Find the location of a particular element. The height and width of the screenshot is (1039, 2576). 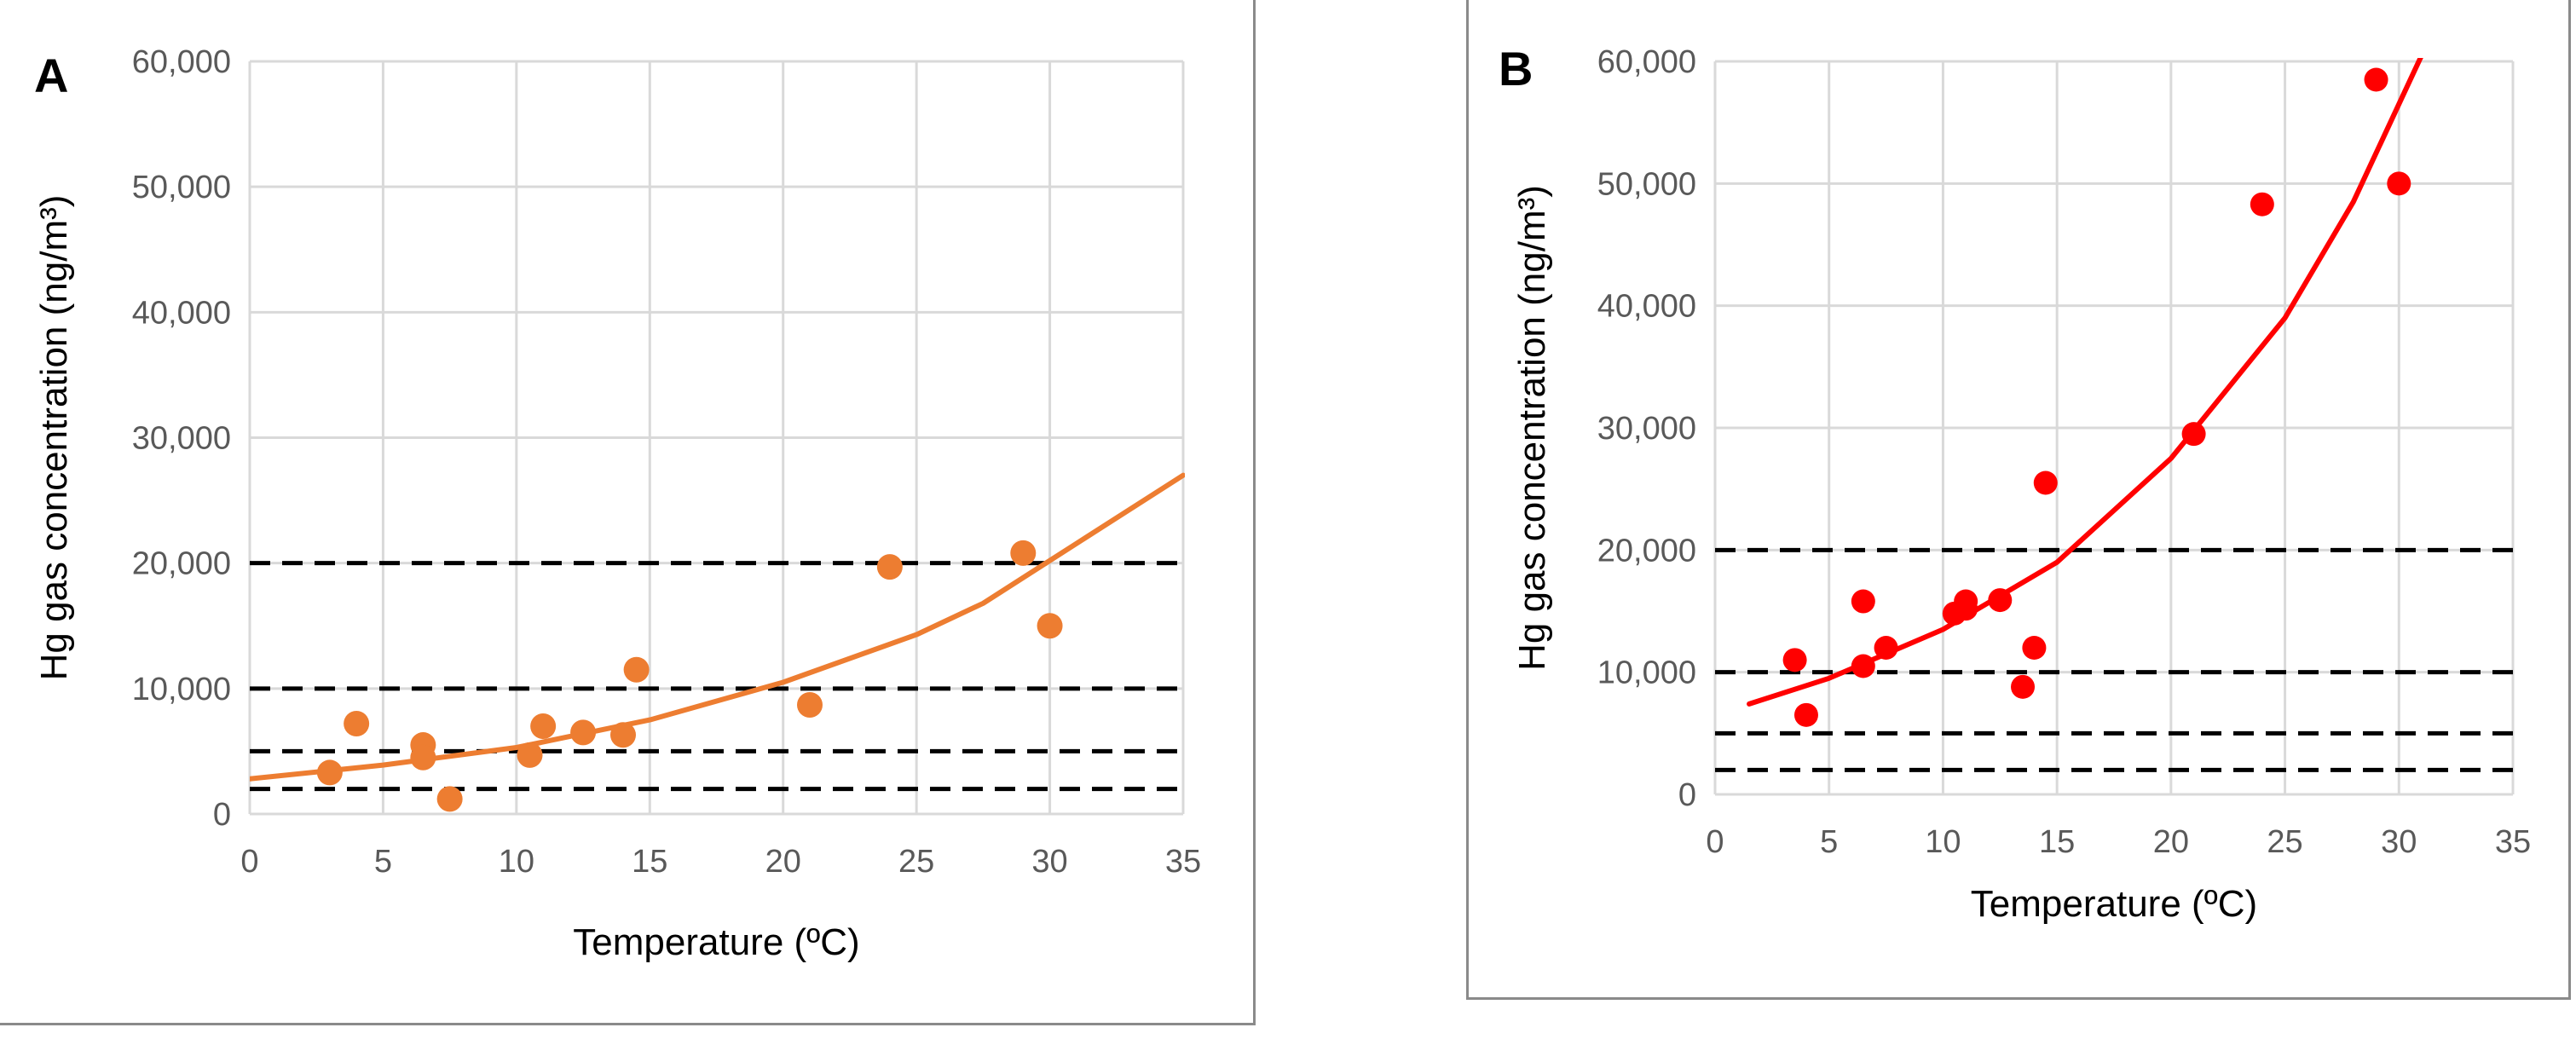

chart-b-y-tick-label: 30,000 is located at coordinates (1646, 429).